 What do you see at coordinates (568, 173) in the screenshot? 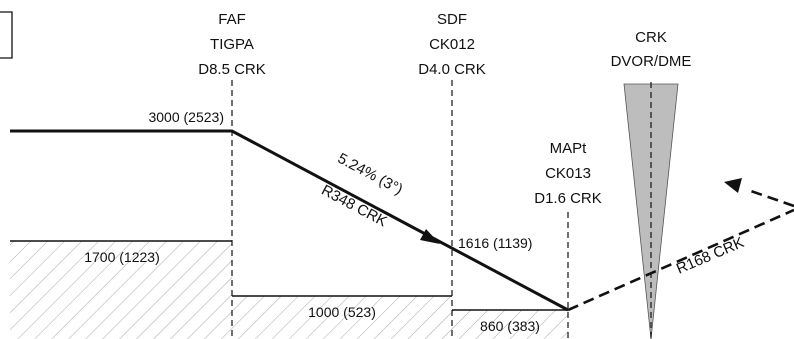
I see `mapt-name-label: CK013` at bounding box center [568, 173].